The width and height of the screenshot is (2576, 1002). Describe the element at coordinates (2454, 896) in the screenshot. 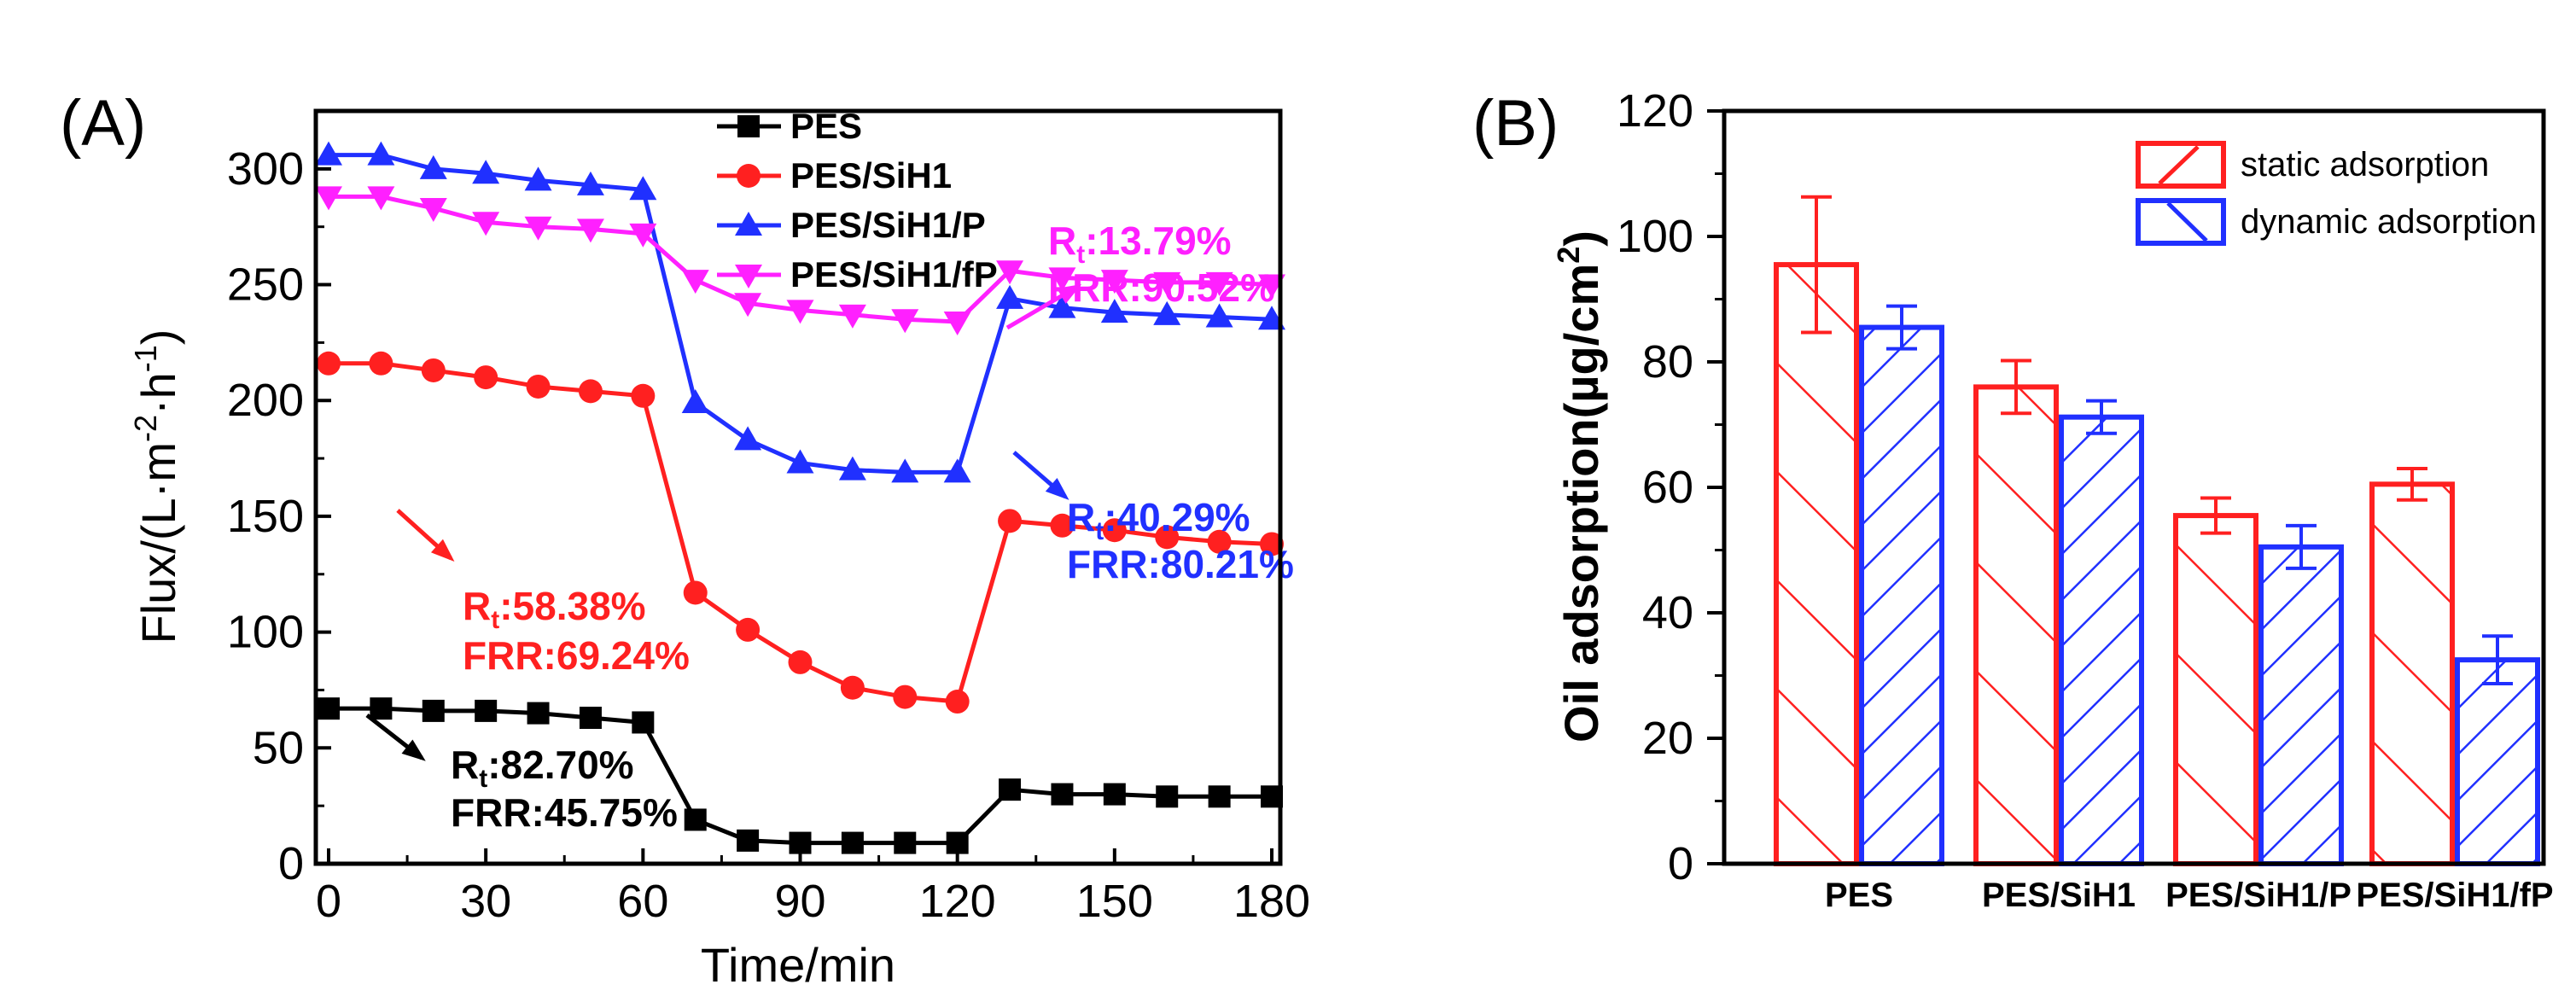

I see `category-label-pes-sih1-fp: PES/SiH1/fP` at that location.